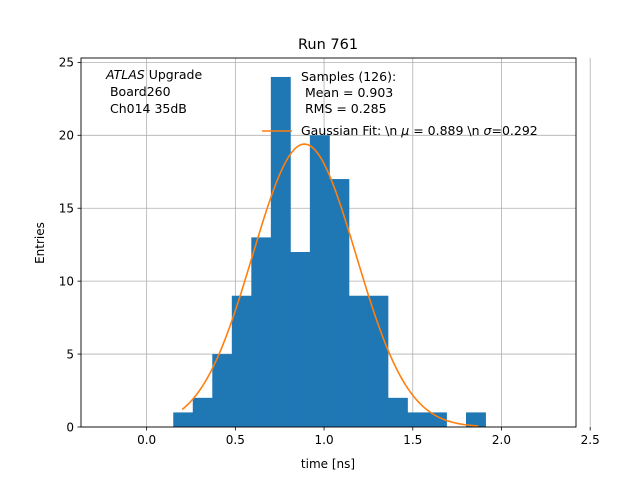 The image size is (640, 480). I want to click on legend-fit-label: Gaussian Fit: \n μ = 0.889 \n σ=0.292, so click(419, 130).